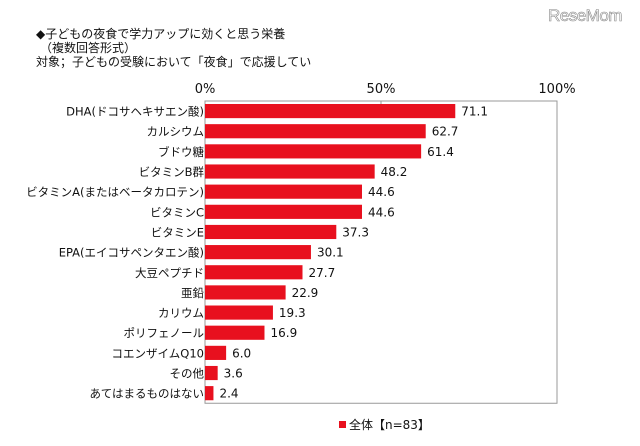 This screenshot has height=446, width=640. What do you see at coordinates (172, 172) in the screenshot?
I see `category-label: ビタミンB群` at bounding box center [172, 172].